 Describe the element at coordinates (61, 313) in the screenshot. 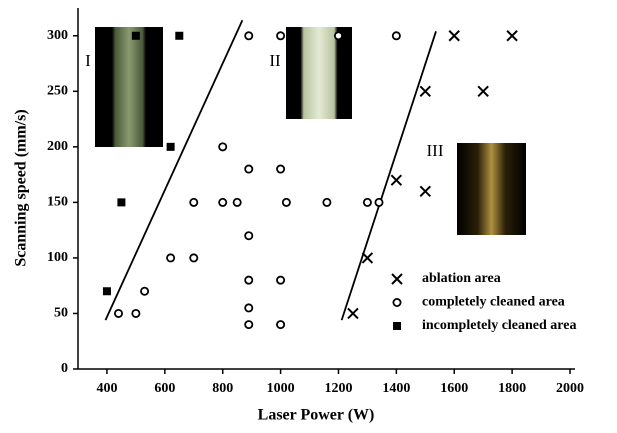

I see `y-tick-label: 50` at that location.